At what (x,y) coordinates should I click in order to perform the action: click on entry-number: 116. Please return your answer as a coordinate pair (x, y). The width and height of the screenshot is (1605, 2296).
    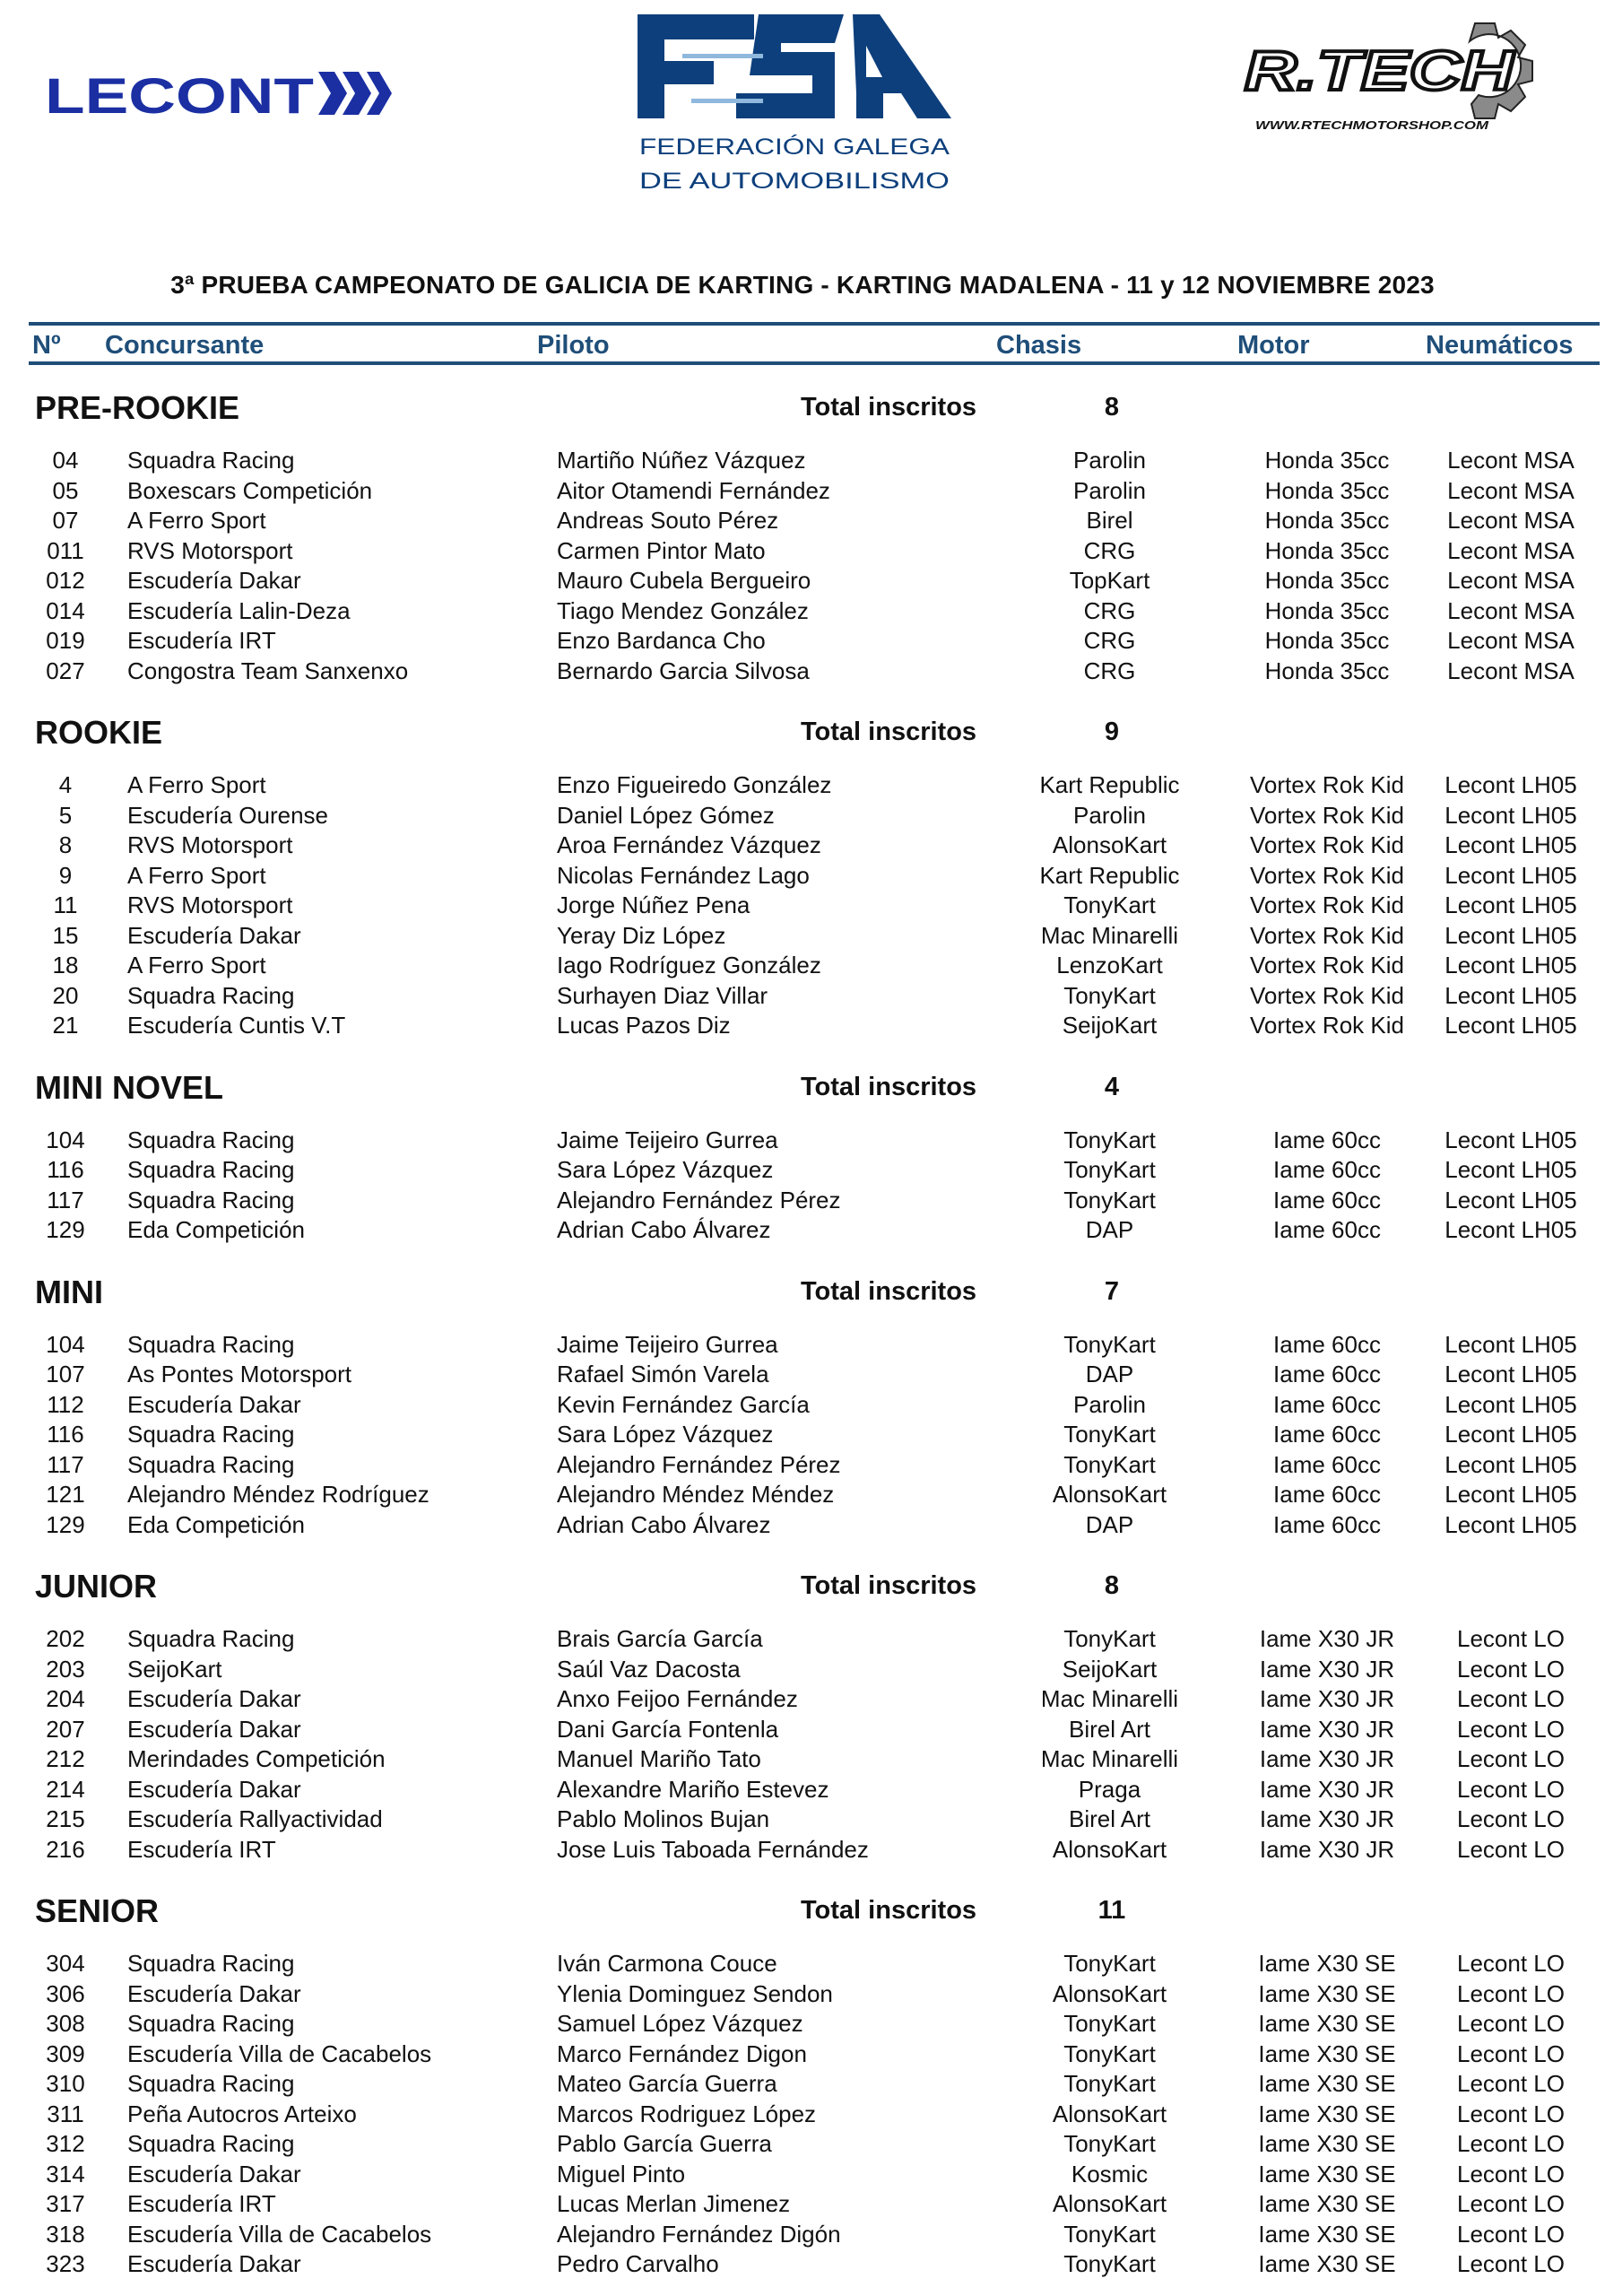
    Looking at the image, I should click on (65, 1434).